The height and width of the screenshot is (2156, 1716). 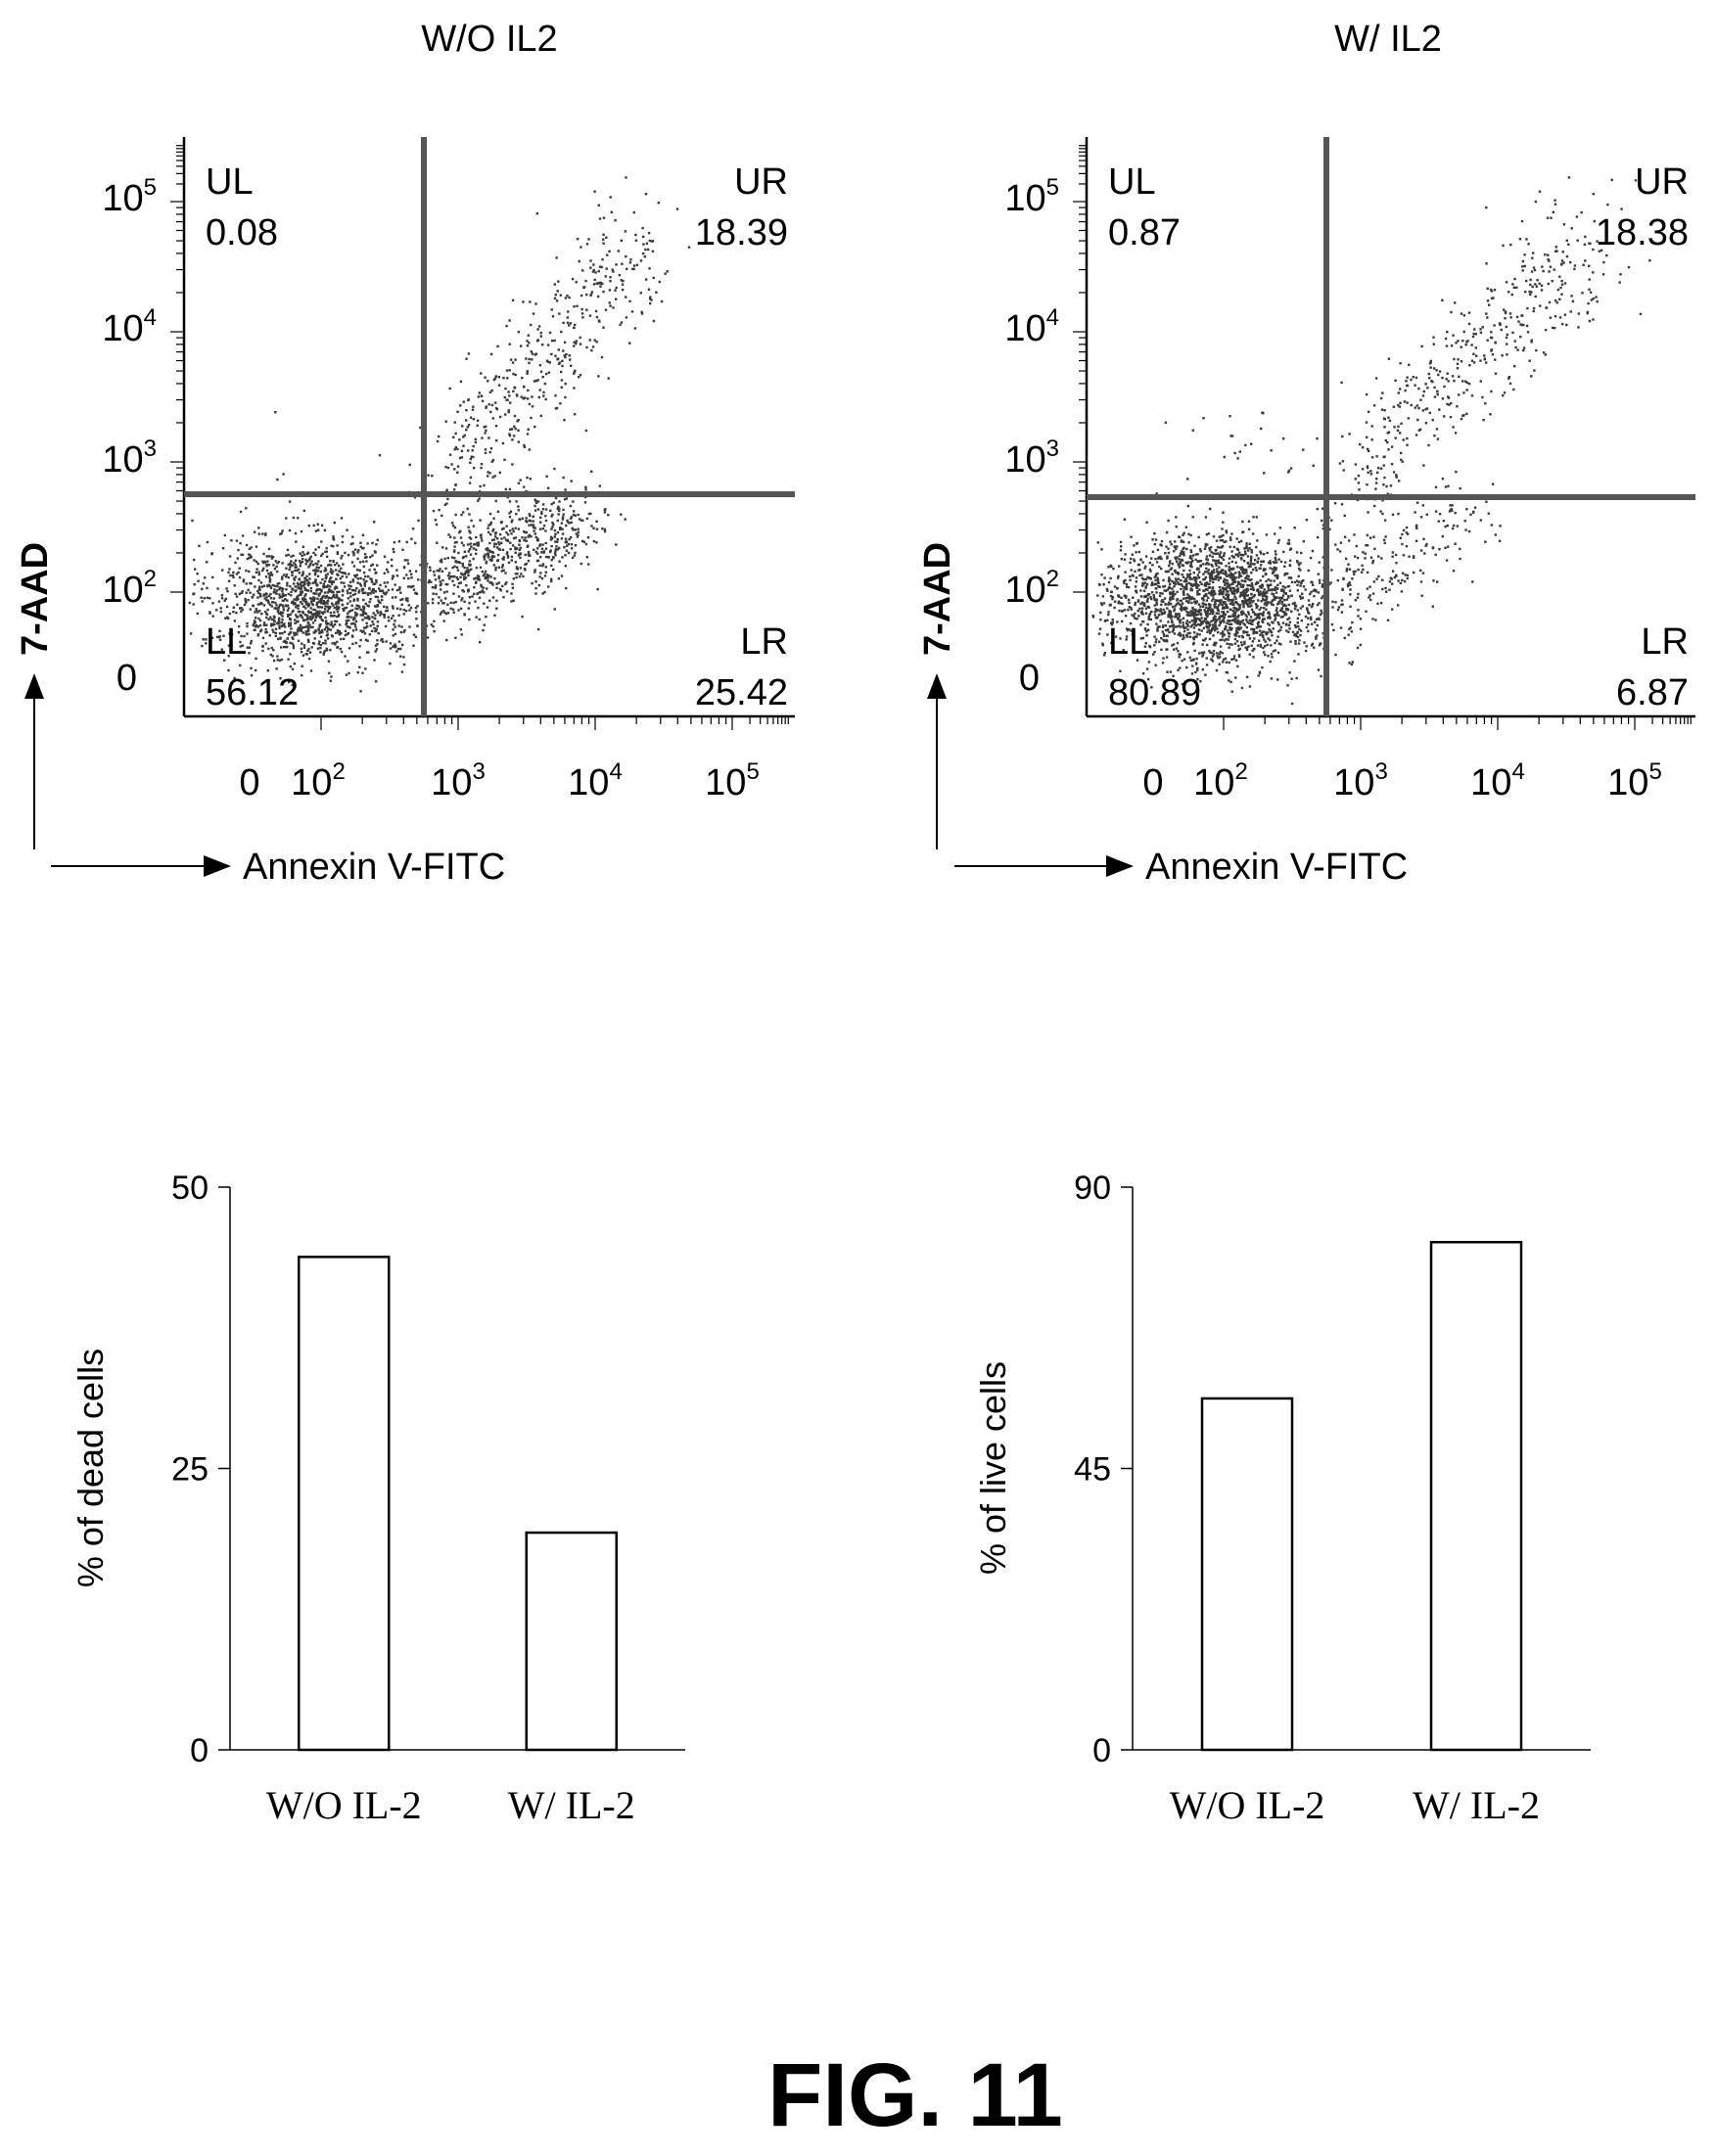 I want to click on quadrant-value-ur: 18.39, so click(x=741, y=232).